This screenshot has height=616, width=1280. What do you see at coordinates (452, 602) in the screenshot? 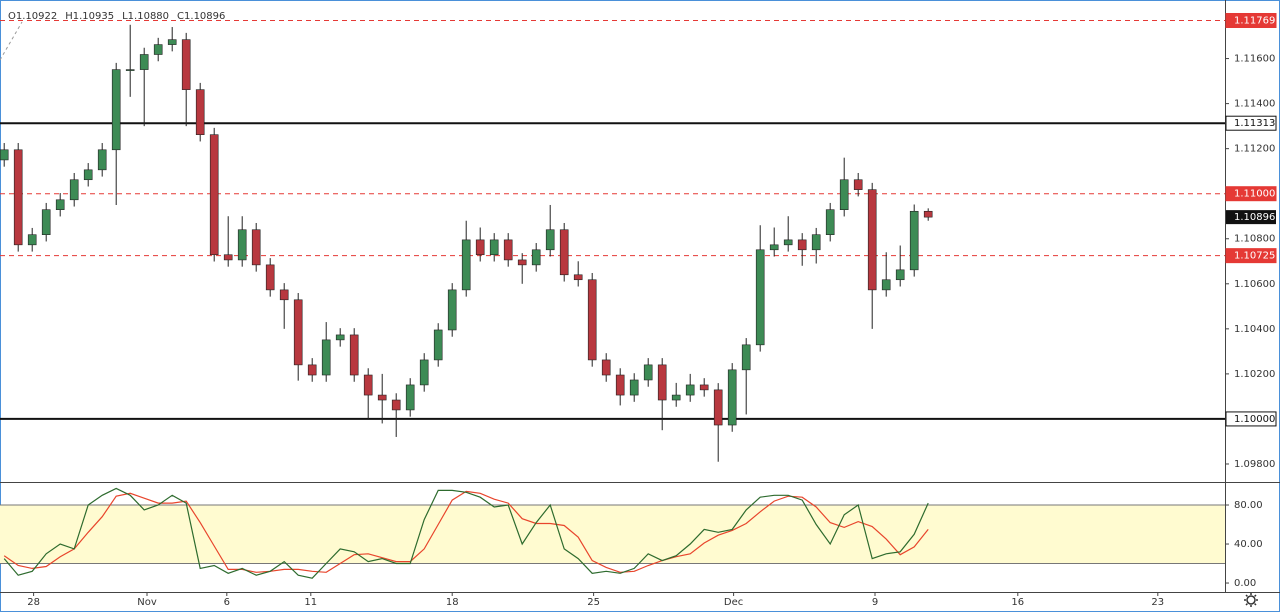
I see `x-tick-label: 18` at bounding box center [452, 602].